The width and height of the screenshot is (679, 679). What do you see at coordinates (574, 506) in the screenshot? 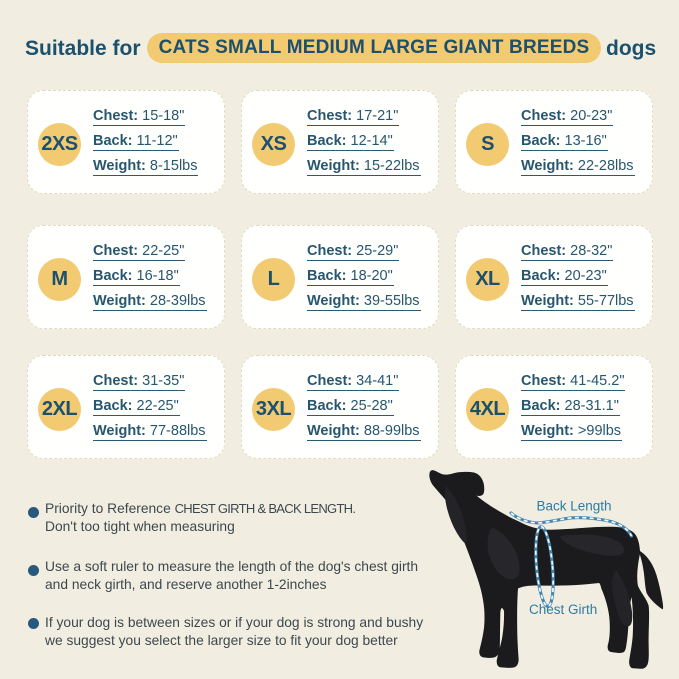
I see `svg-text: Back Length` at bounding box center [574, 506].